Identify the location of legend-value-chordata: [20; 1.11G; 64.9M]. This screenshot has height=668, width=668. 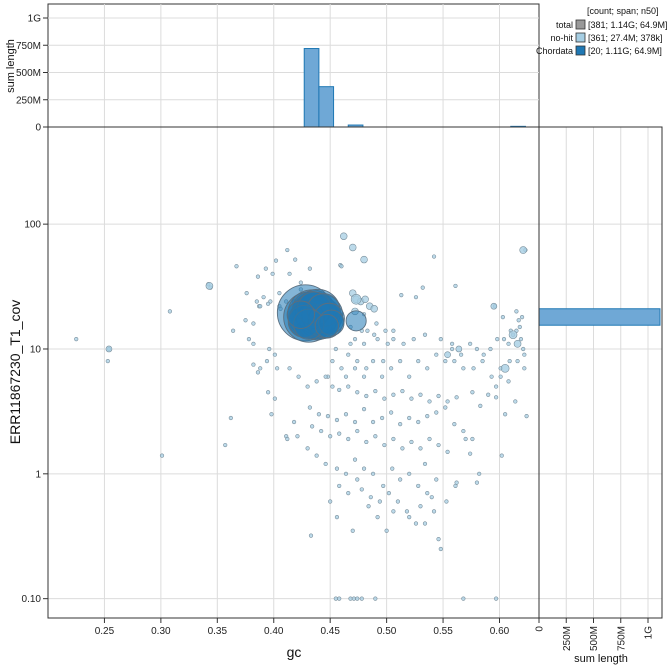
(625, 51).